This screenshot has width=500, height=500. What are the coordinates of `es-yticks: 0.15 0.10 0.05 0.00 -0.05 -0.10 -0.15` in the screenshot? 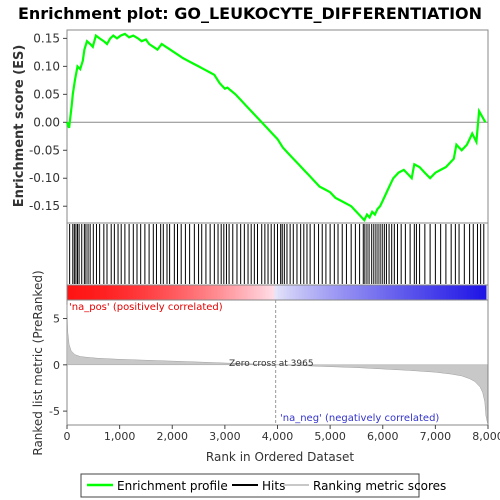 It's located at (48, 122).